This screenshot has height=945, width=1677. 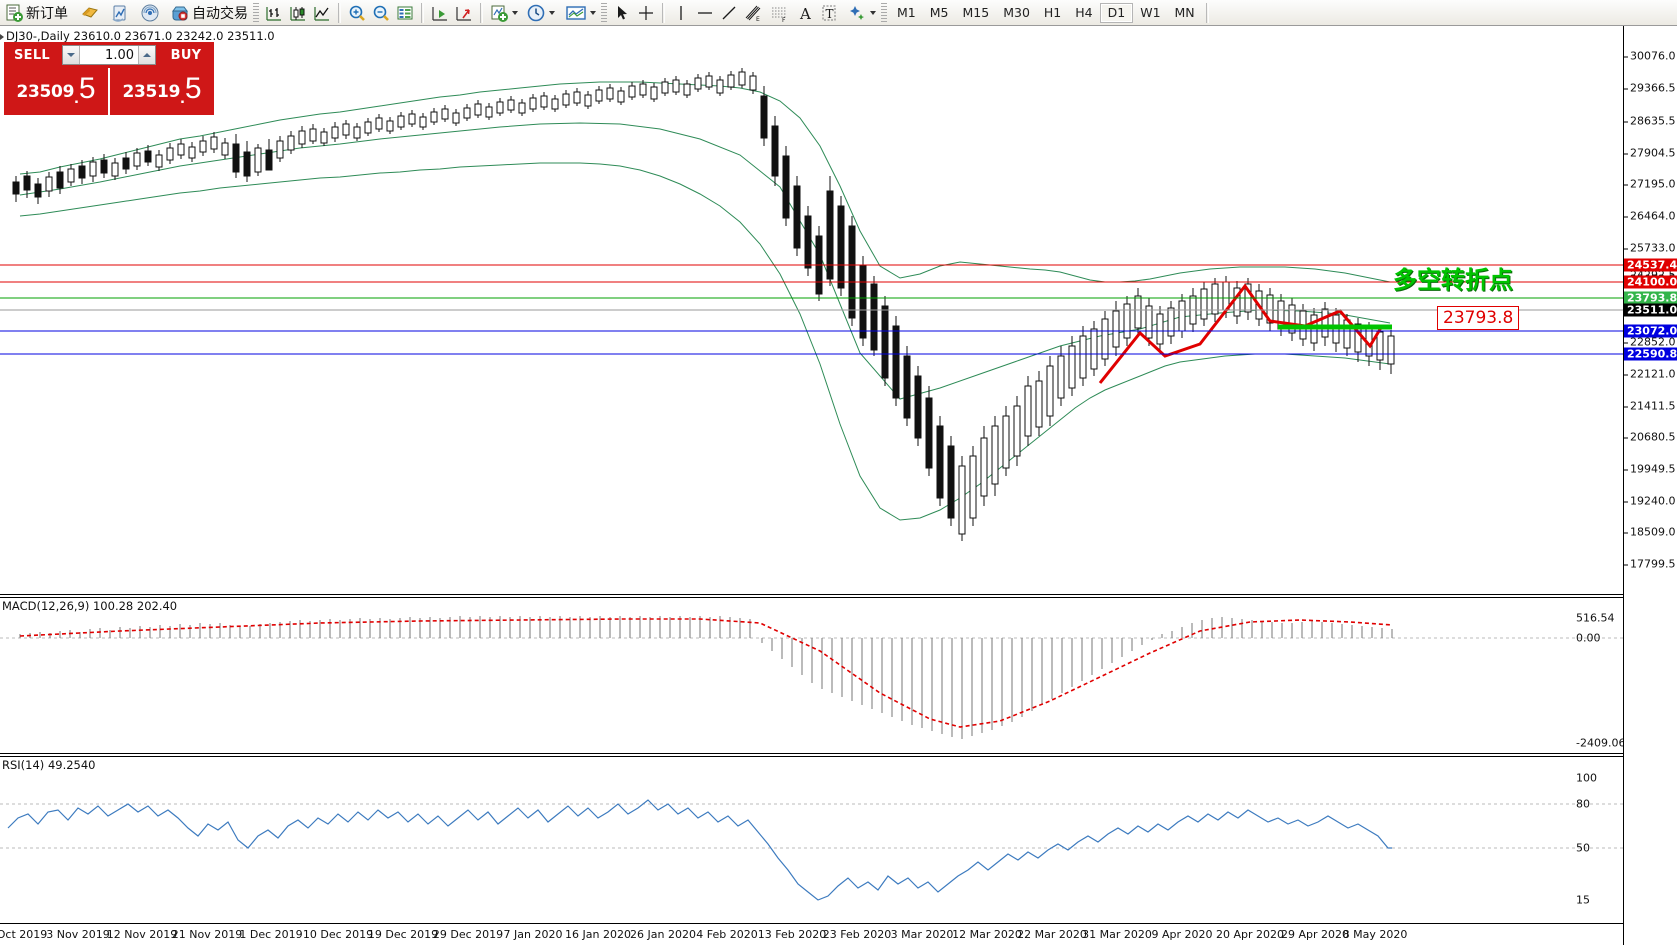 I want to click on volume-stepper: 1.00, so click(x=109, y=55).